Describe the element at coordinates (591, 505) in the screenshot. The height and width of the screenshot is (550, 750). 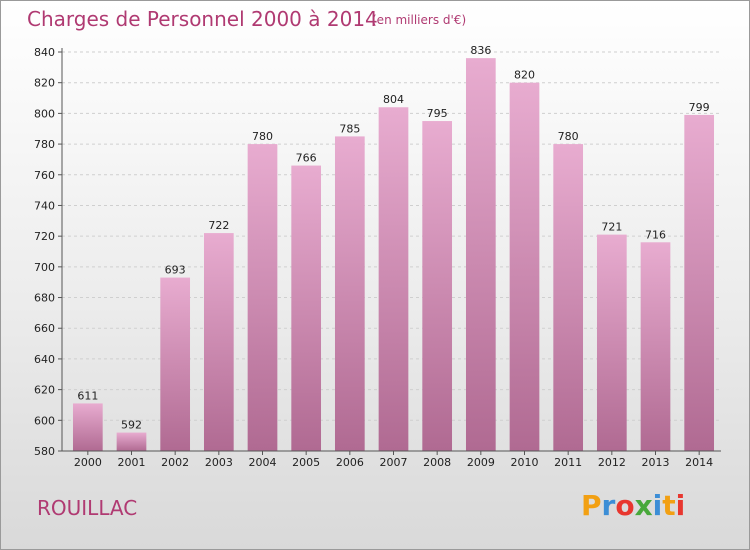
I see `logo-letter: P` at that location.